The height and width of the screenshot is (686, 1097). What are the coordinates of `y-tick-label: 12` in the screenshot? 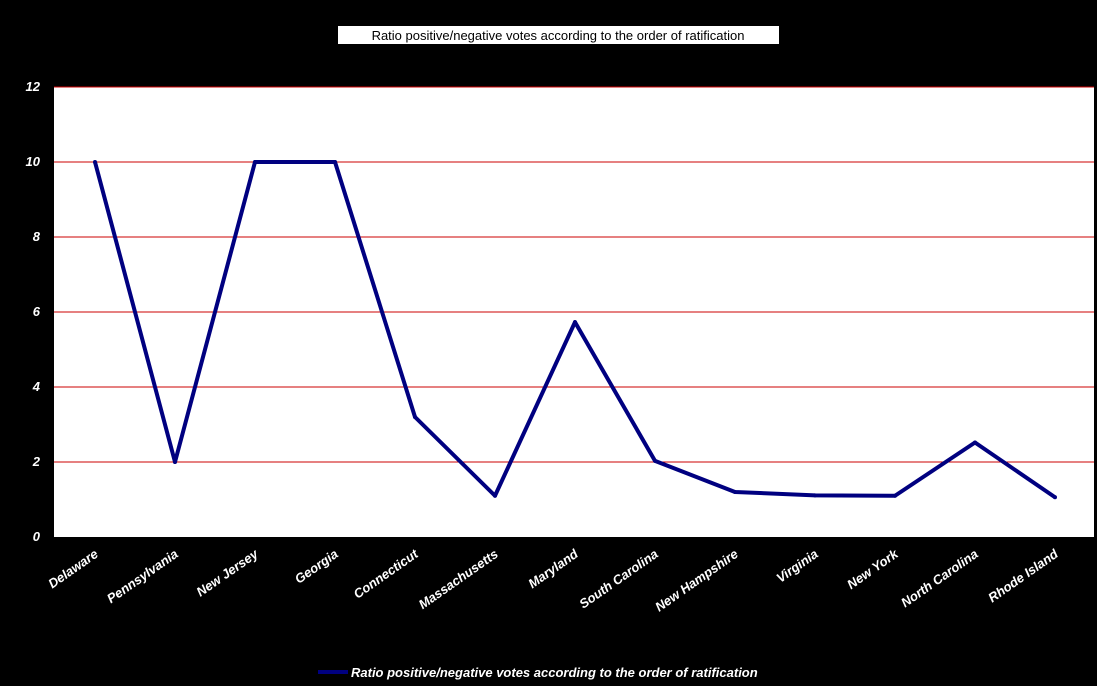 It's located at (33, 86).